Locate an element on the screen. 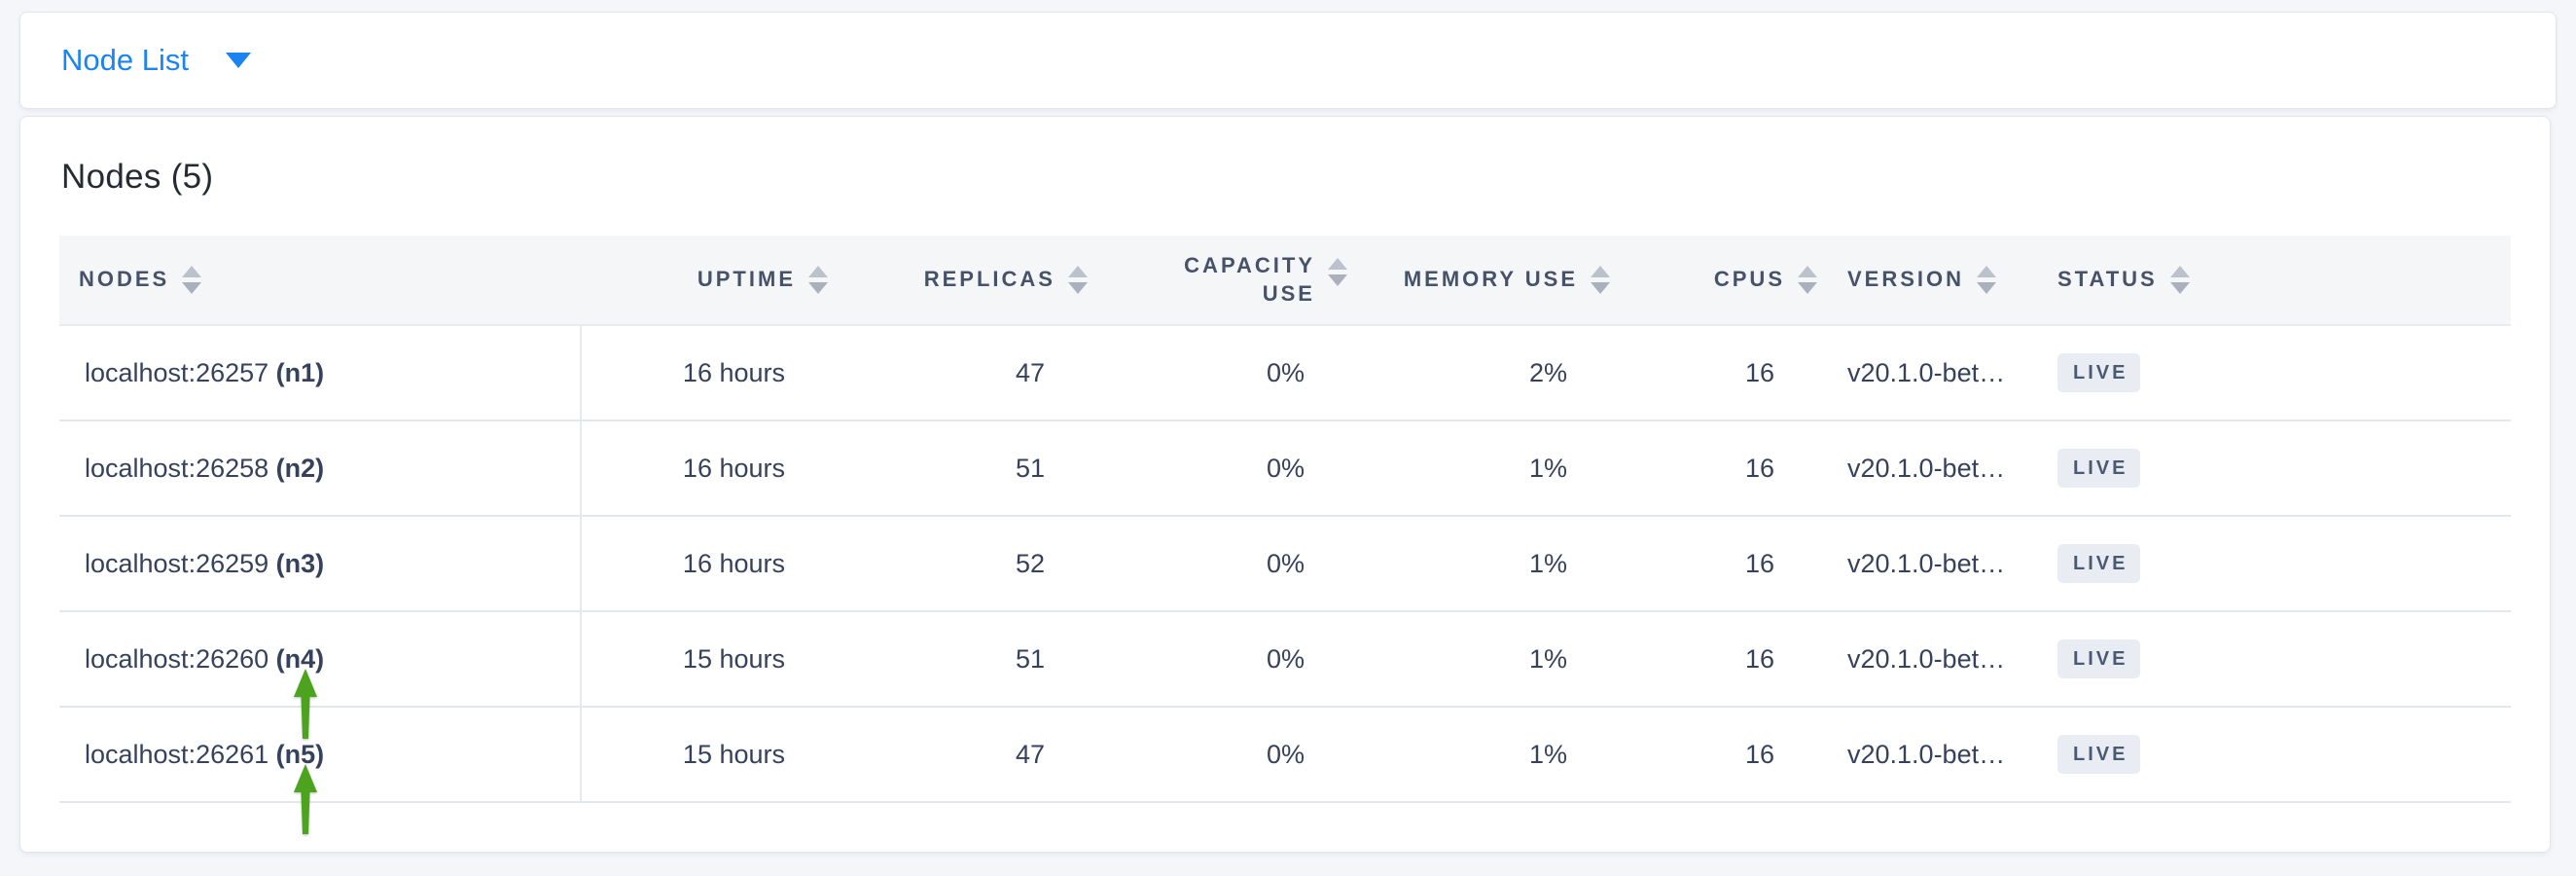 The height and width of the screenshot is (876, 2576). column-header-nodes: NODES is located at coordinates (320, 281).